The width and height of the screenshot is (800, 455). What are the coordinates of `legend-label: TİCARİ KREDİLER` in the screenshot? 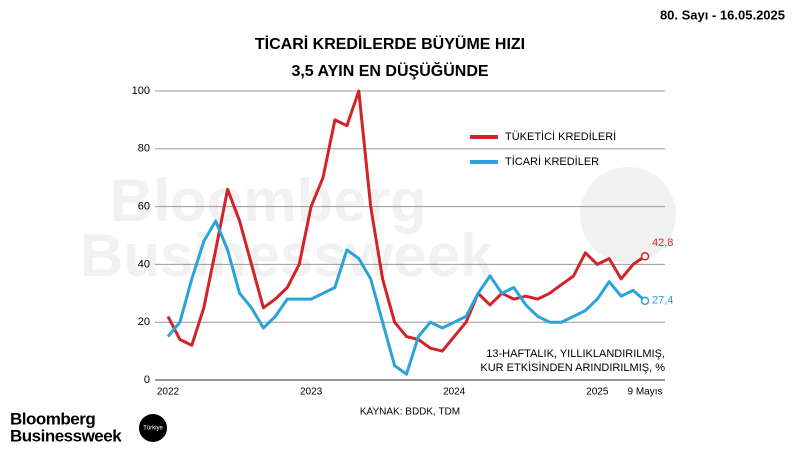 It's located at (552, 161).